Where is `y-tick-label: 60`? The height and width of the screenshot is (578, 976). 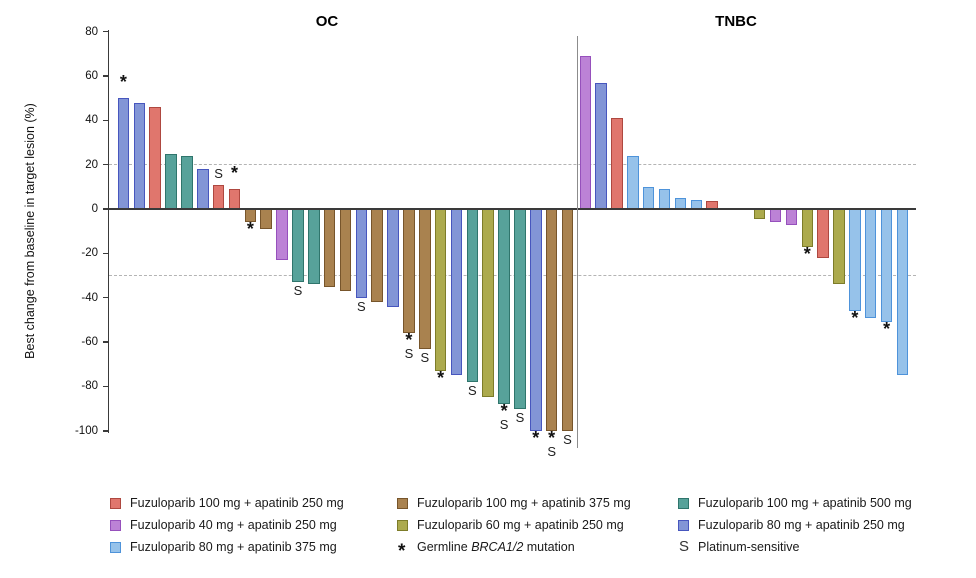 y-tick-label: 60 is located at coordinates (91, 75).